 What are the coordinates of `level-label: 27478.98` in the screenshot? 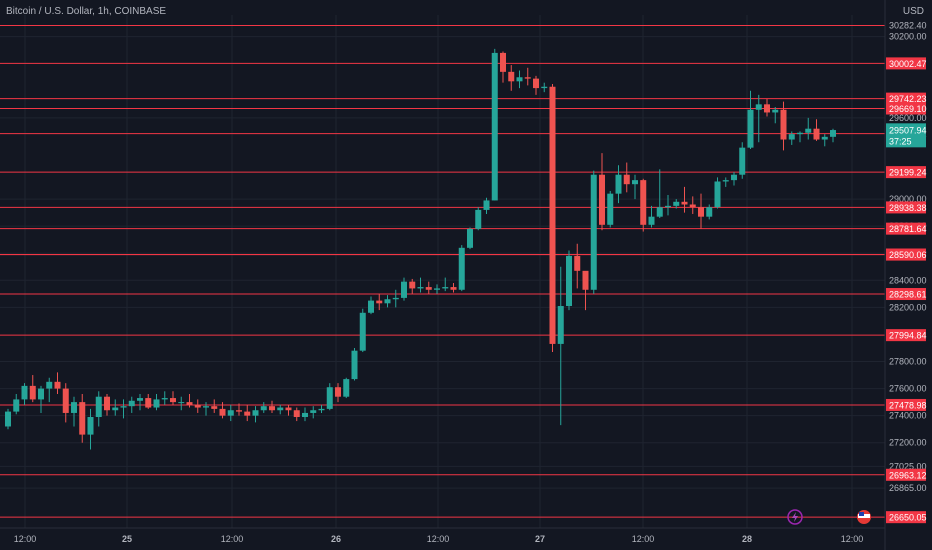 It's located at (908, 405).